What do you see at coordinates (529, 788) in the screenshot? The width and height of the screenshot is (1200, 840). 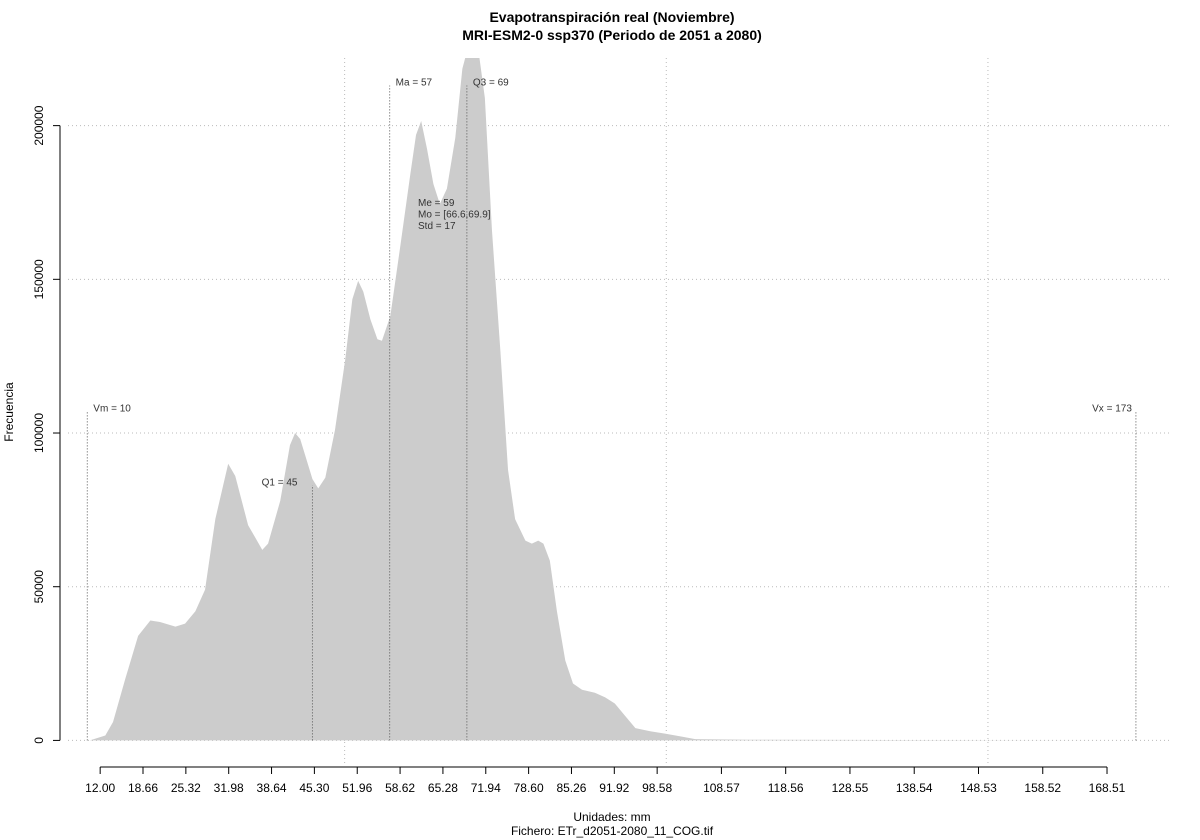 I see `x-tick-label: 78.60` at bounding box center [529, 788].